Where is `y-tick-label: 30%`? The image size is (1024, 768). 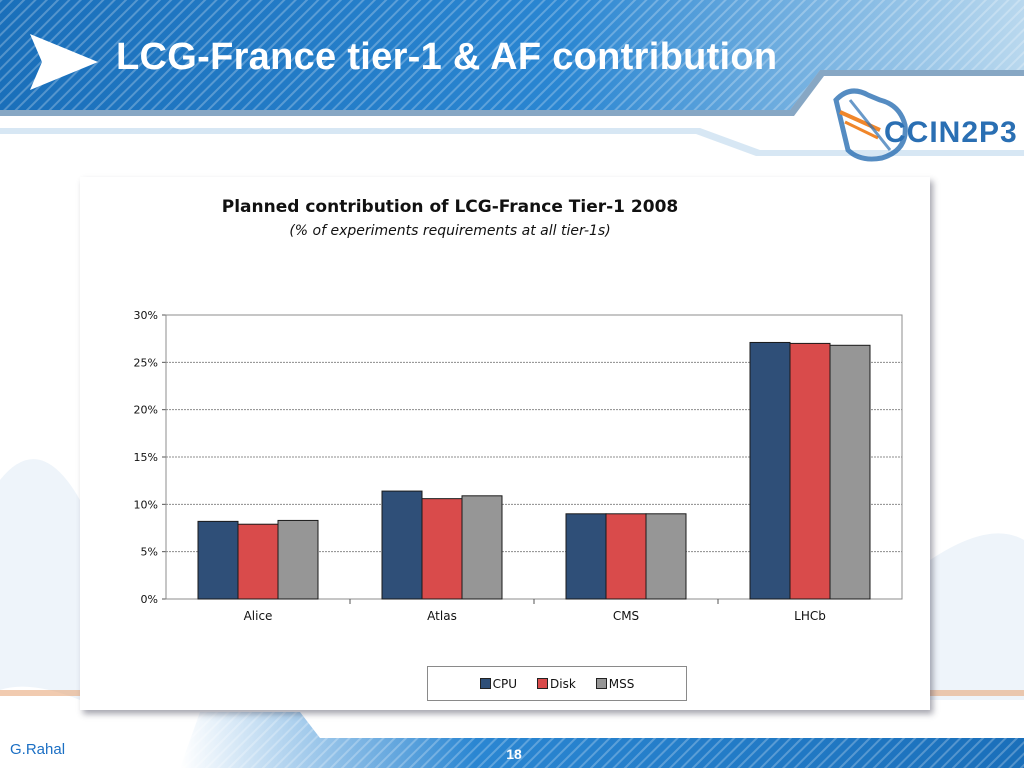
y-tick-label: 30% is located at coordinates (146, 315).